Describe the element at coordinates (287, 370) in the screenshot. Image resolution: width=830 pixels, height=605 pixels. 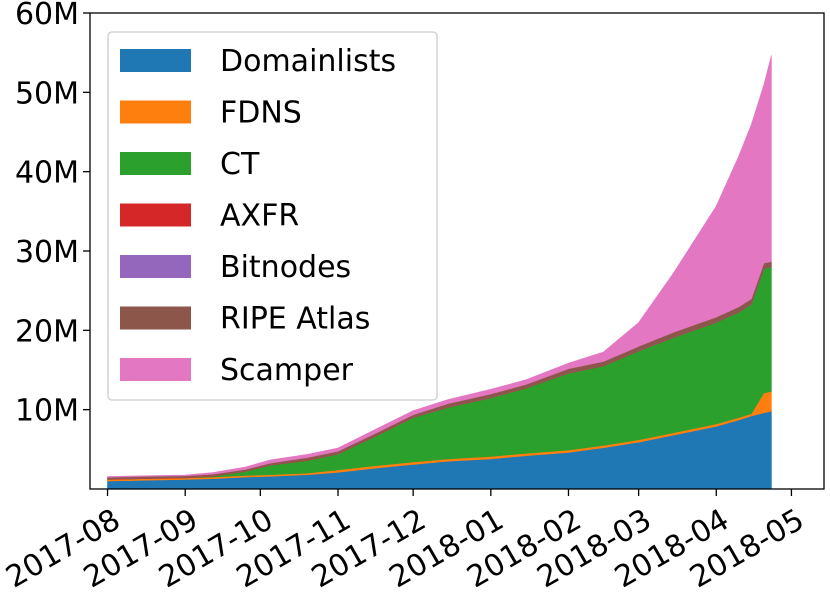
I see `legend-label: Scamper` at that location.